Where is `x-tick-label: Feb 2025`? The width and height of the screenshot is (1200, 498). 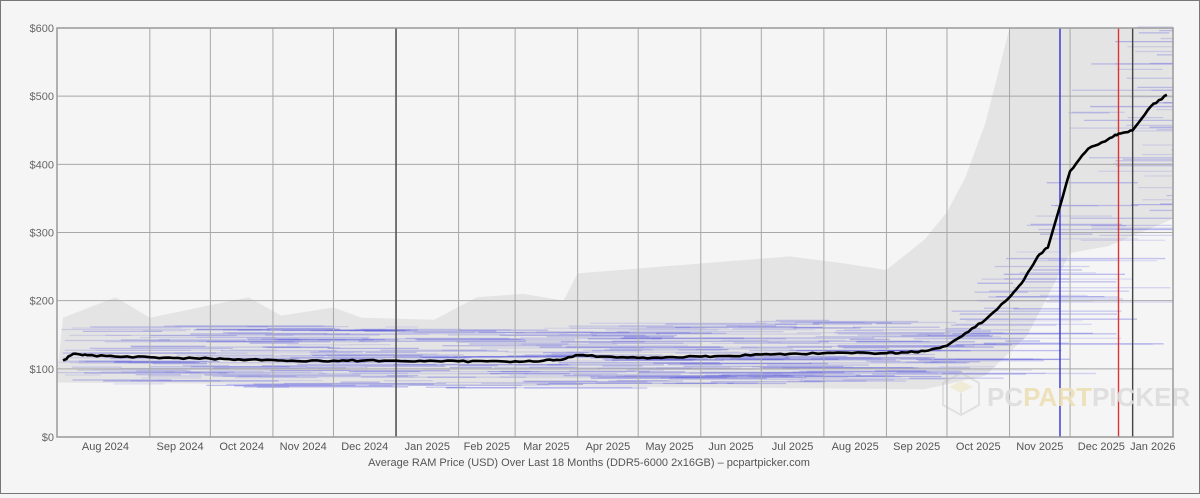 x-tick-label: Feb 2025 is located at coordinates (487, 447).